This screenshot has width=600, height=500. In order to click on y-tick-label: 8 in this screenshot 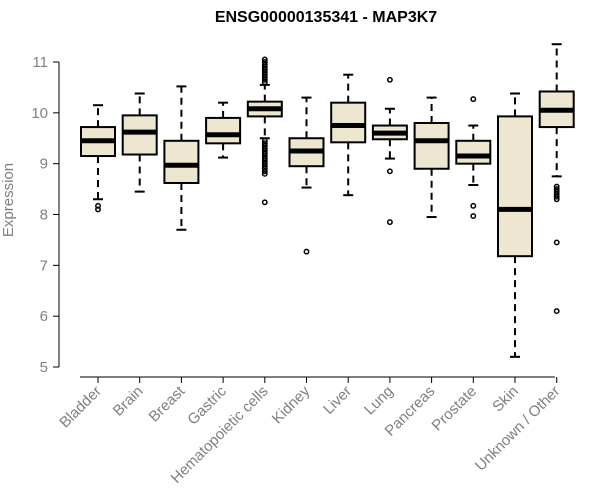, I will do `click(44, 215)`.